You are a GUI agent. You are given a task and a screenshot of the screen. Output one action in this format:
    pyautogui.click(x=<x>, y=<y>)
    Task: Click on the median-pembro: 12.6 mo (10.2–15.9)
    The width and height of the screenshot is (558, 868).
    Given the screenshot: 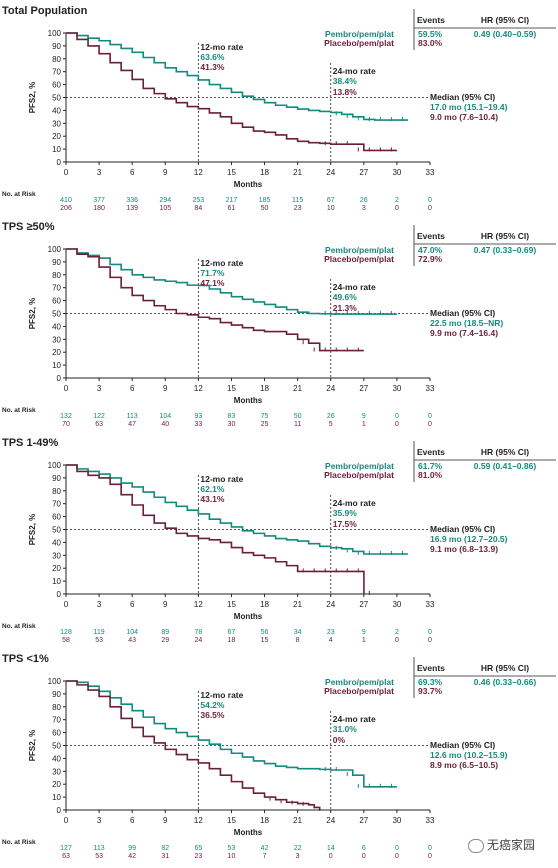 What is the action you would take?
    pyautogui.click(x=469, y=755)
    